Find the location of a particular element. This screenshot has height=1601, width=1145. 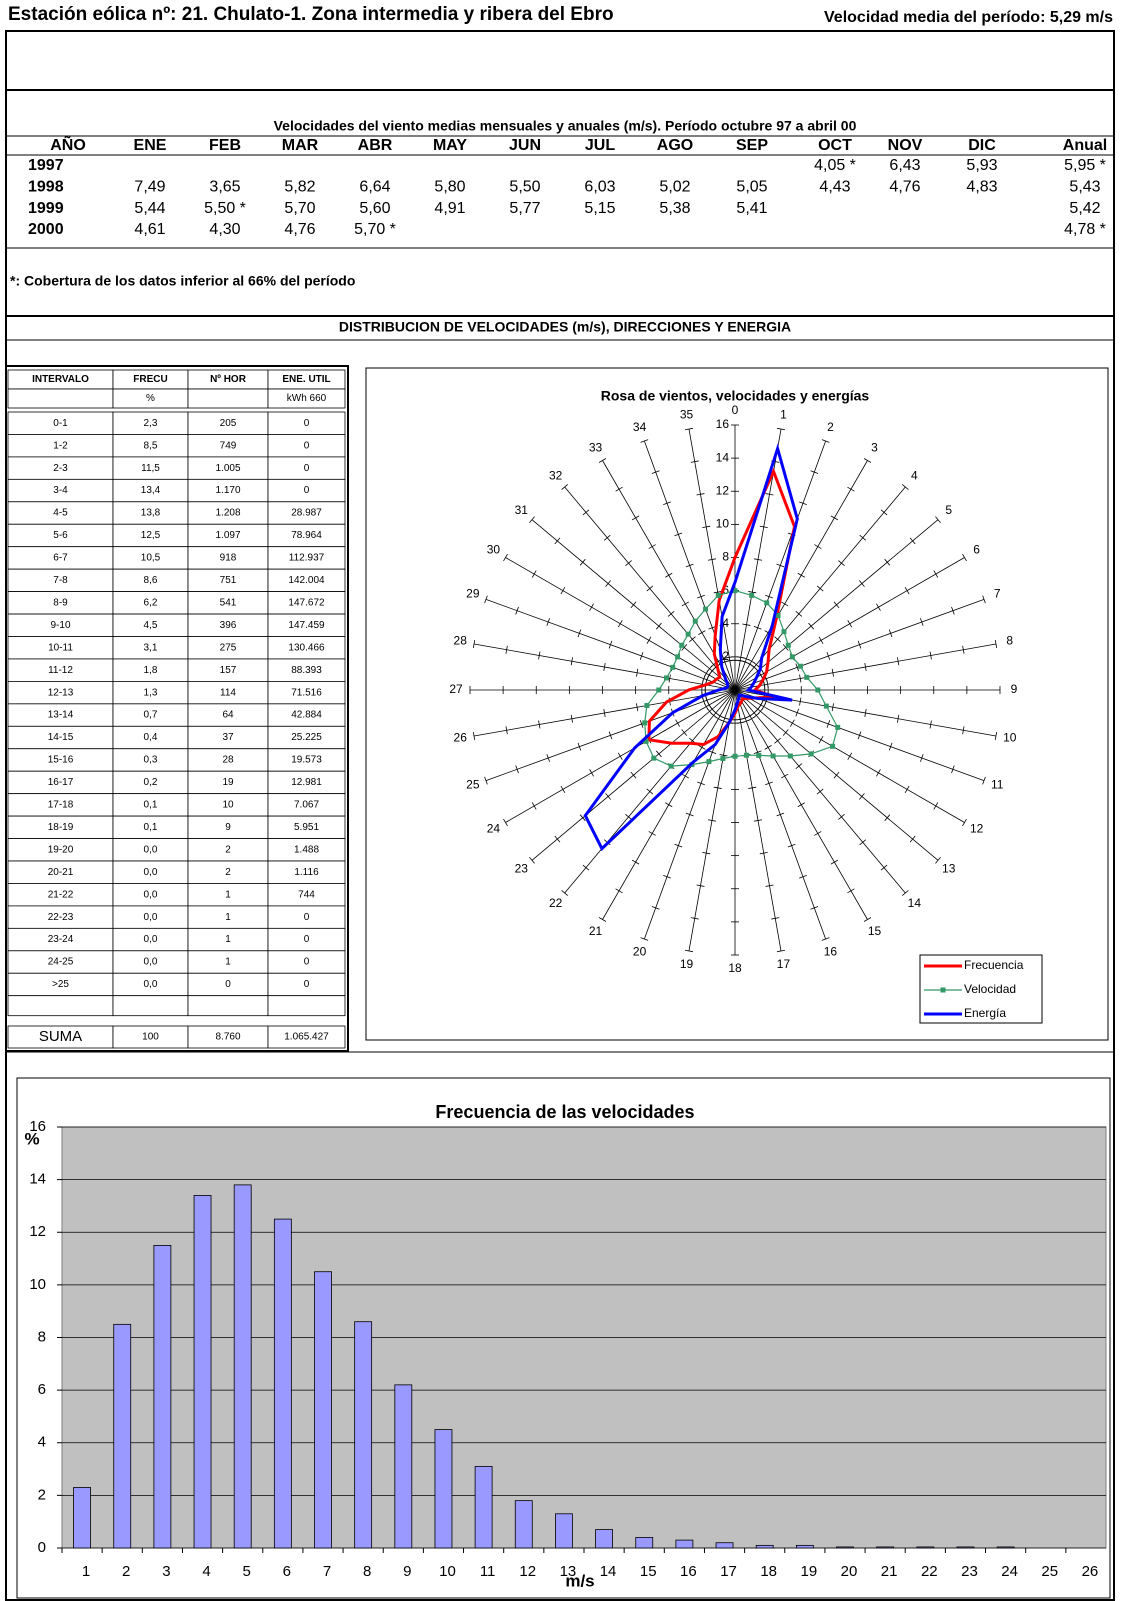

cell: 157 is located at coordinates (228, 670).